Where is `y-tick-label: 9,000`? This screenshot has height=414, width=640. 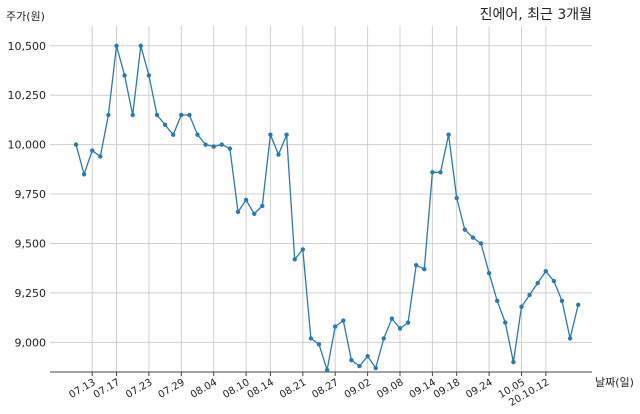
y-tick-label: 9,000 is located at coordinates (31, 342).